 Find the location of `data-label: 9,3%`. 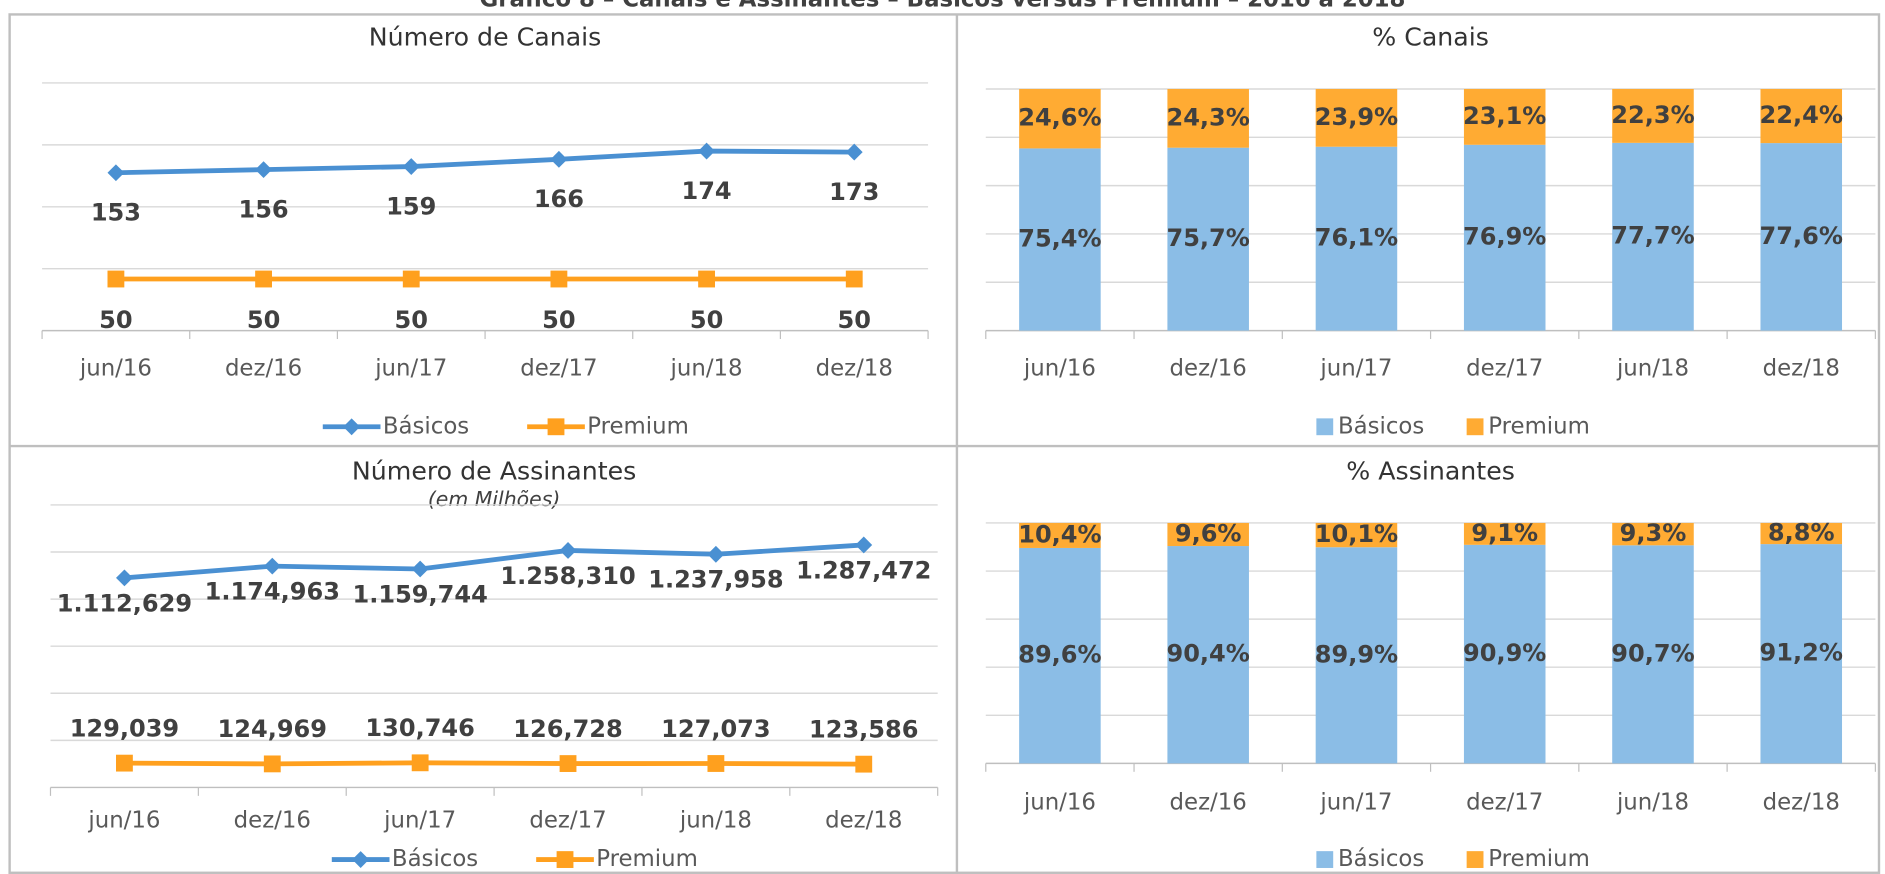

data-label: 9,3% is located at coordinates (1653, 533).